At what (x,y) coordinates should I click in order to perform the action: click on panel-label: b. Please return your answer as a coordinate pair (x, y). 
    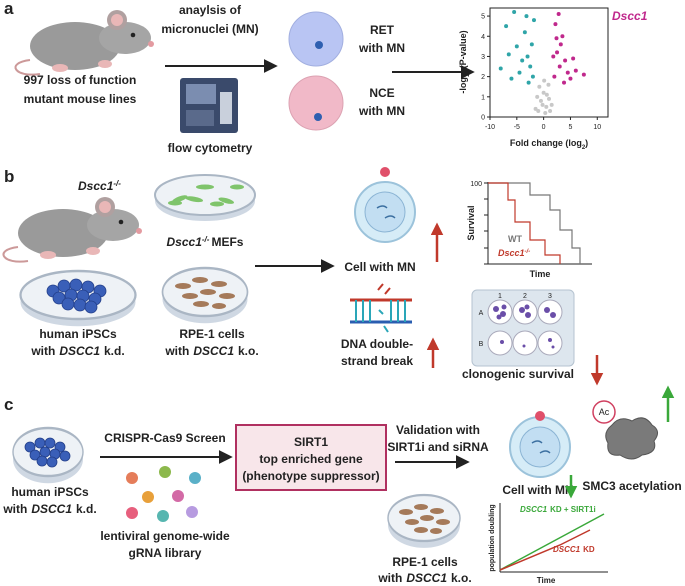
    Looking at the image, I should click on (9, 176).